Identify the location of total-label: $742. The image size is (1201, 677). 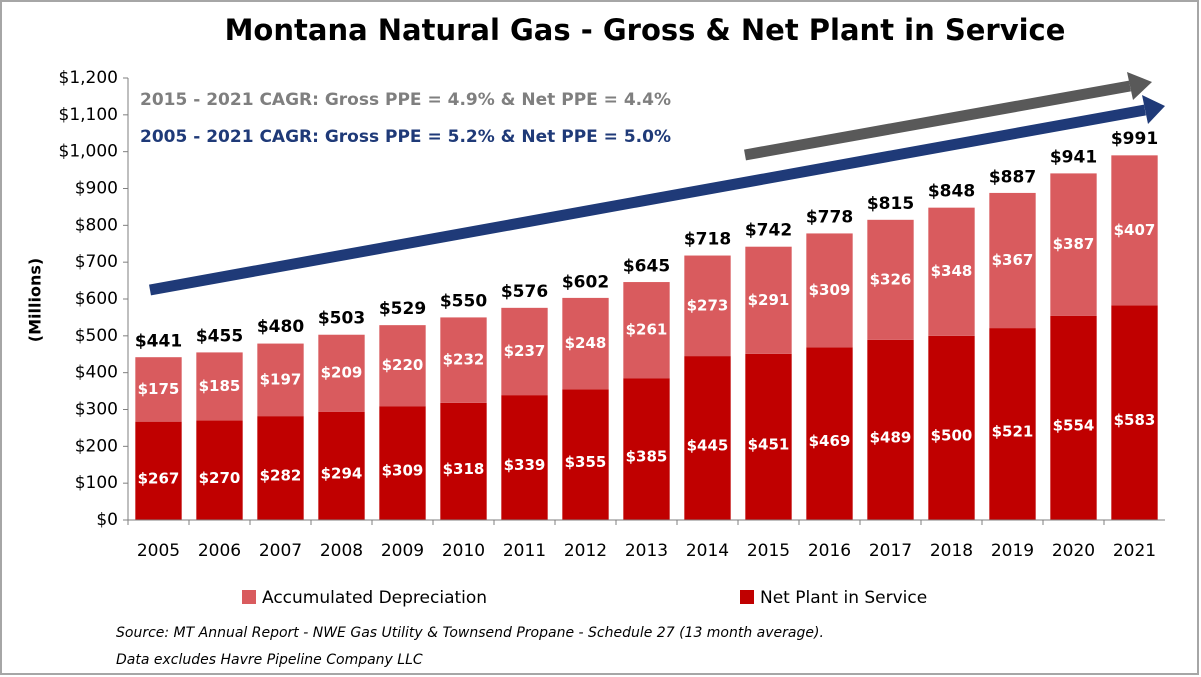
(768, 231).